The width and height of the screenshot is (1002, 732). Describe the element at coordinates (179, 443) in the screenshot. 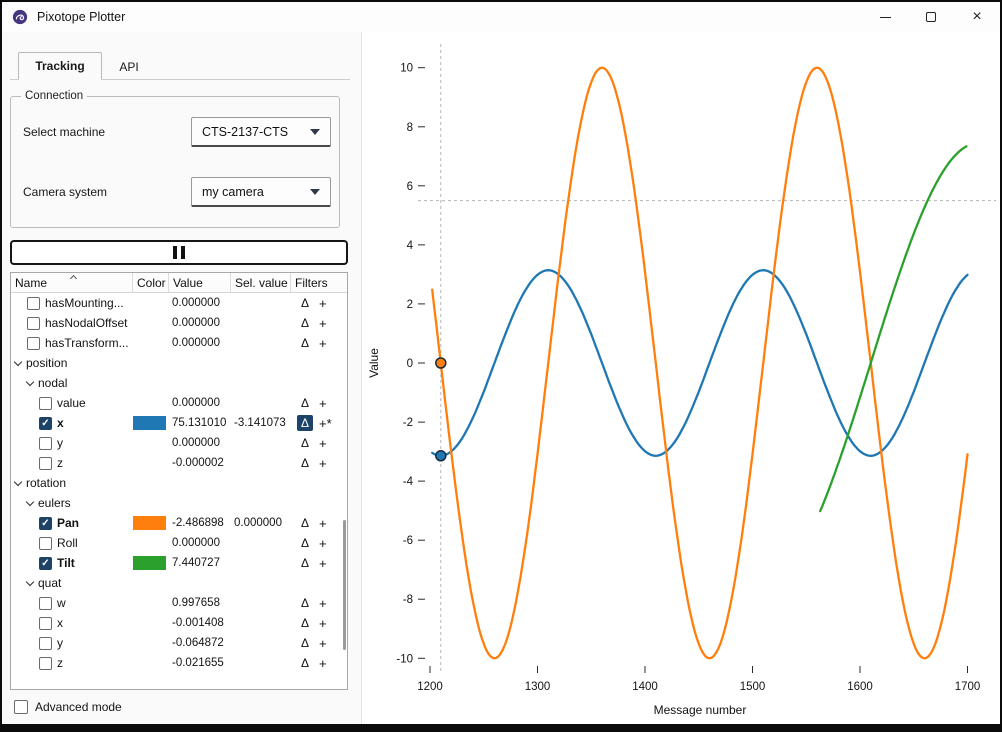

I see `table-row-y: y 0.000000 Δ +` at that location.